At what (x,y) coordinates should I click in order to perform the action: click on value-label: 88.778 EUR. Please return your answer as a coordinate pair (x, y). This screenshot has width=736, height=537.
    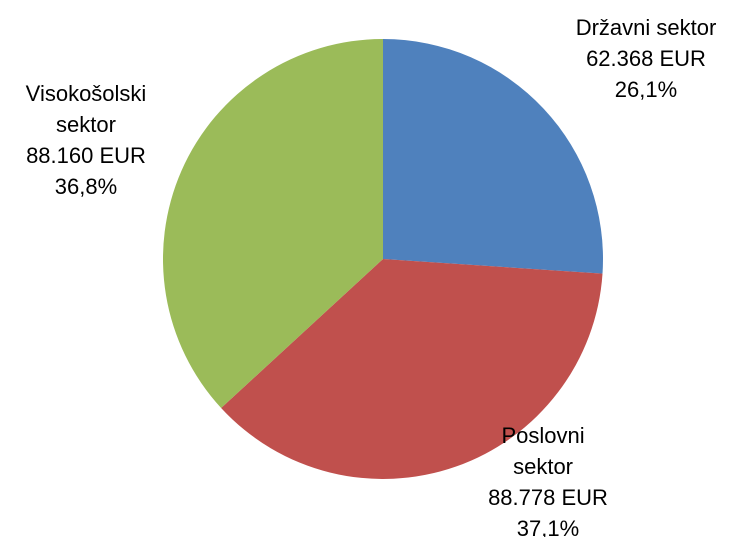
    Looking at the image, I should click on (548, 497).